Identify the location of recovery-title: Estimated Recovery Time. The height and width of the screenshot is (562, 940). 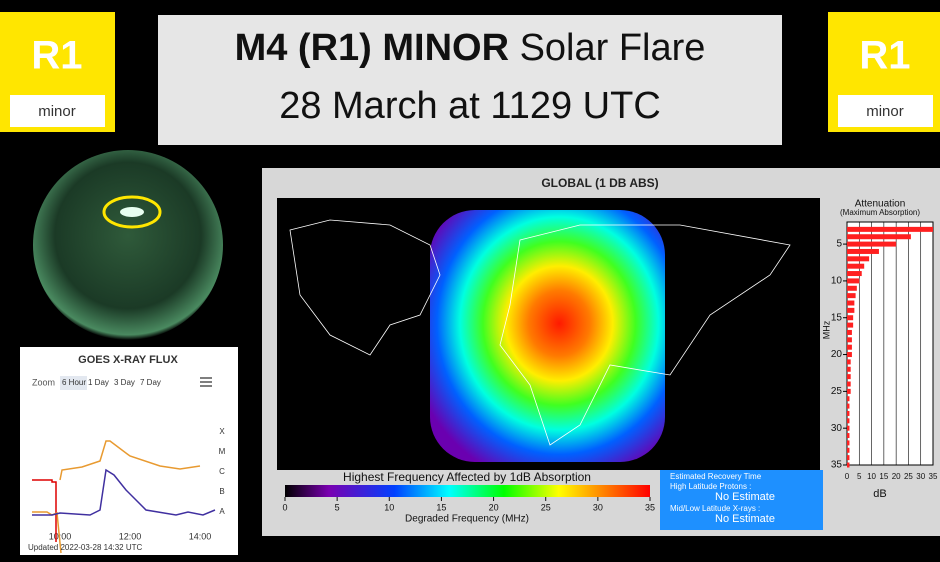
(716, 476).